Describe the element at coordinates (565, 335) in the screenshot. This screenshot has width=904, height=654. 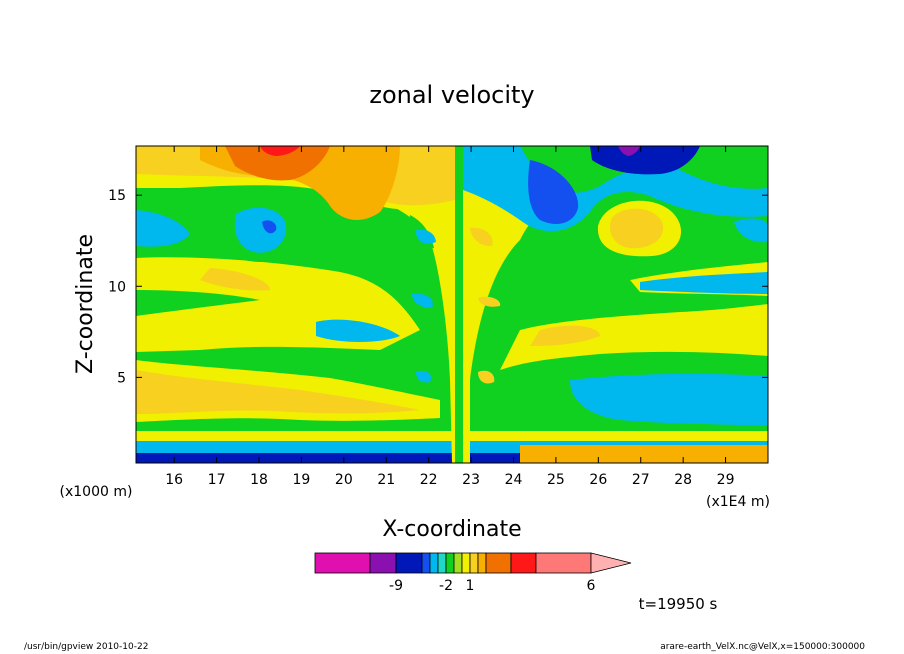
I see `contour-mid-right-orange` at that location.